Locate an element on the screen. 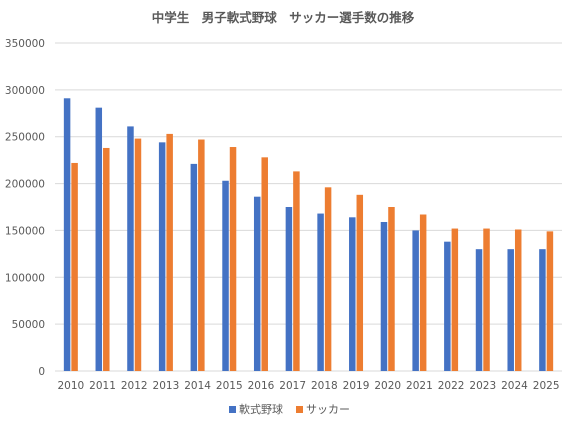 The image size is (567, 427). bar-baseball-2011 is located at coordinates (99, 239).